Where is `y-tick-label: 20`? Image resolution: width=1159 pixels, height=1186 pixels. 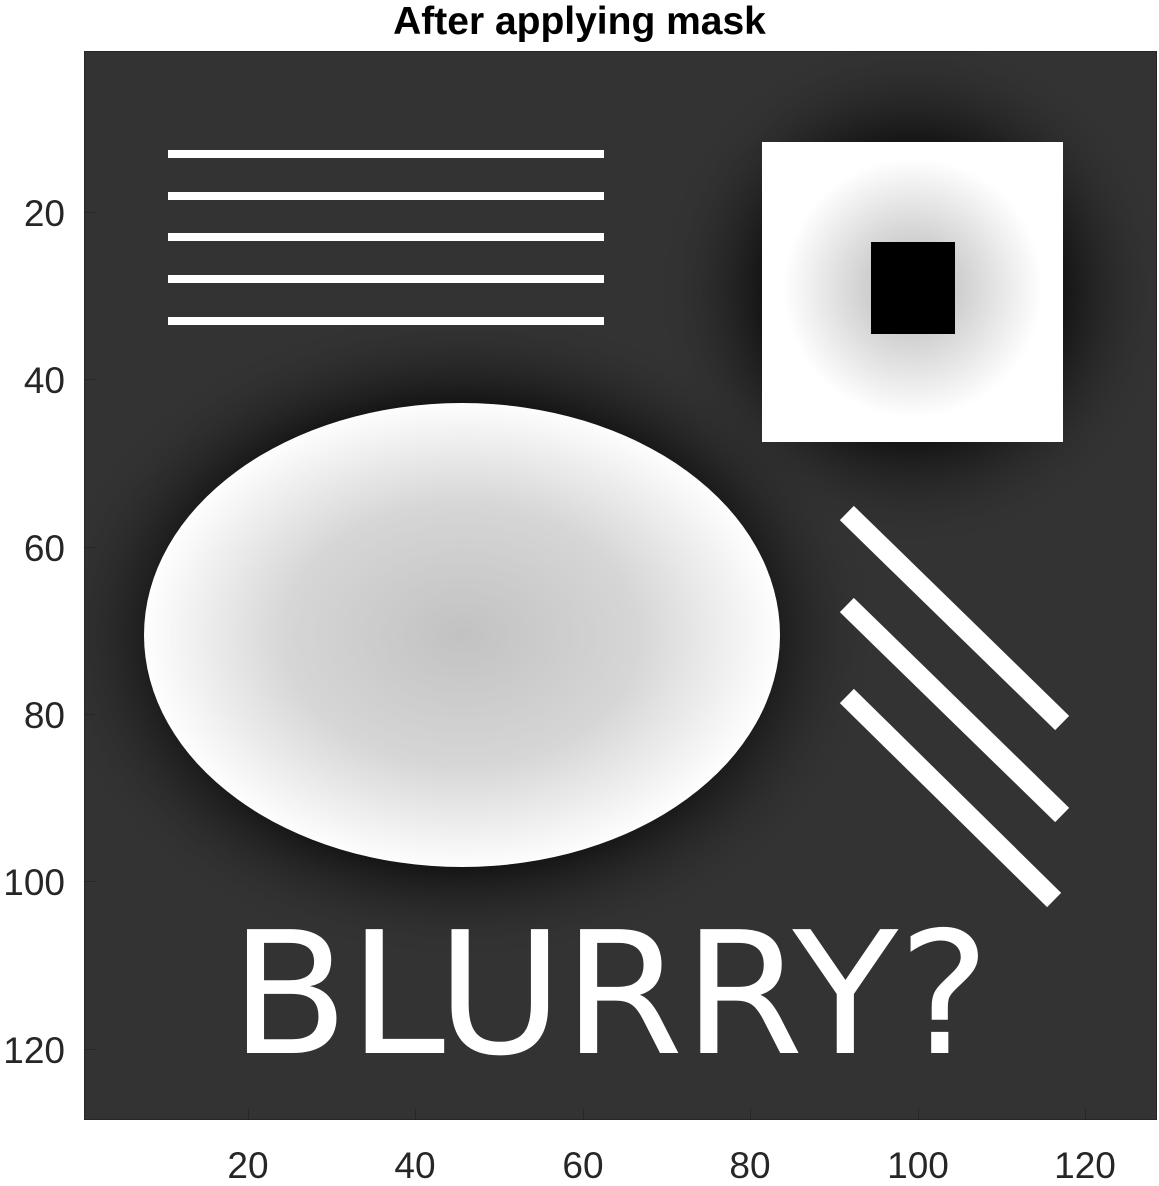 y-tick-label: 20 is located at coordinates (44, 213).